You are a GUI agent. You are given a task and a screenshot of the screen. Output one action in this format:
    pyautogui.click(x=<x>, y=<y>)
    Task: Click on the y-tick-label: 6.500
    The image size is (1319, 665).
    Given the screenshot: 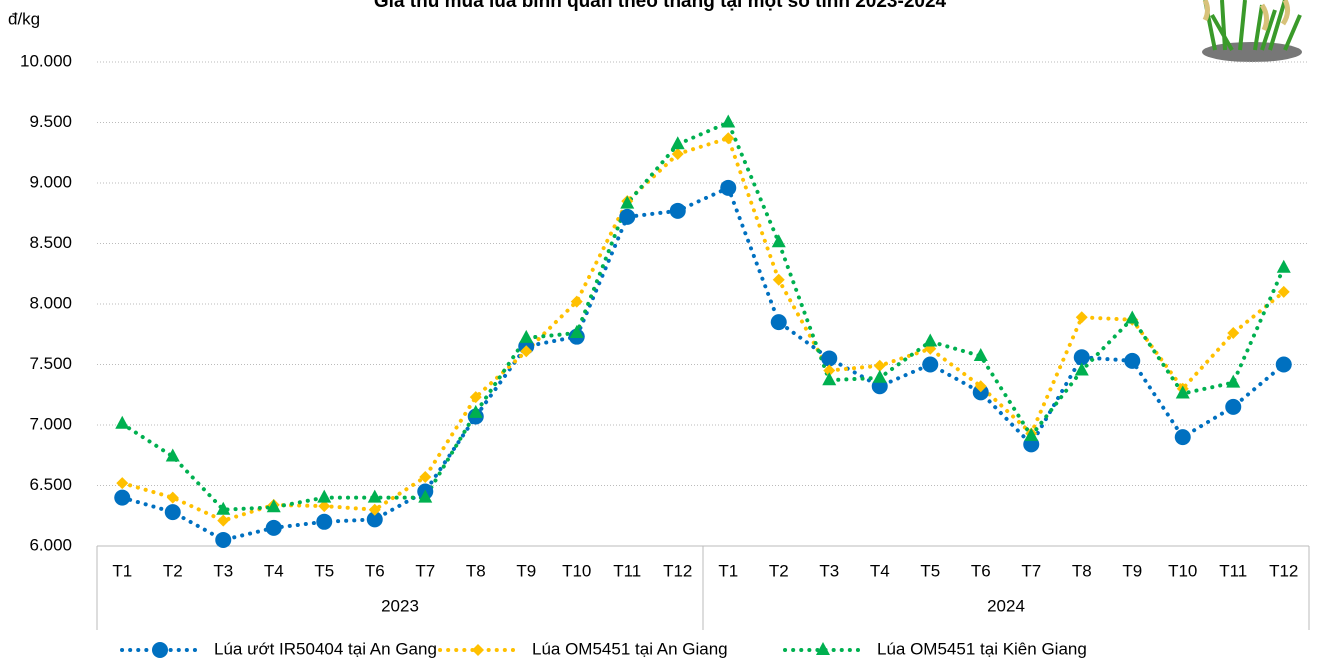 What is the action you would take?
    pyautogui.click(x=50, y=484)
    